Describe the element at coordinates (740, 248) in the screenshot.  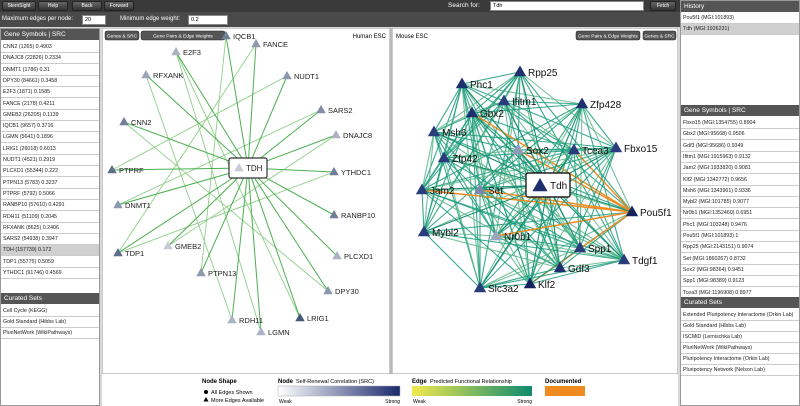
I see `list-item: Rpp25 (MGI:2143151) 0.9074` at that location.